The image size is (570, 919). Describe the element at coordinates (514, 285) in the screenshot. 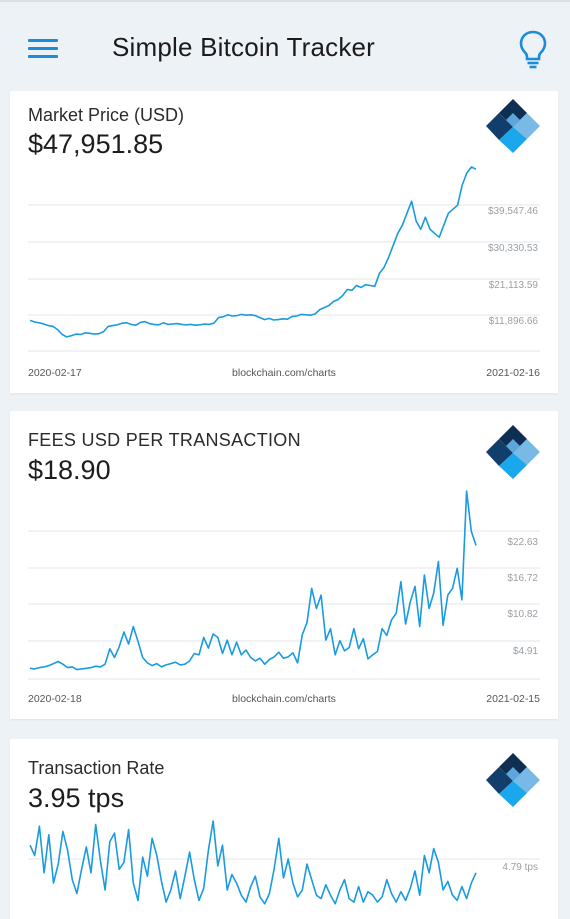

I see `y-tick-label: $21,113.59` at that location.